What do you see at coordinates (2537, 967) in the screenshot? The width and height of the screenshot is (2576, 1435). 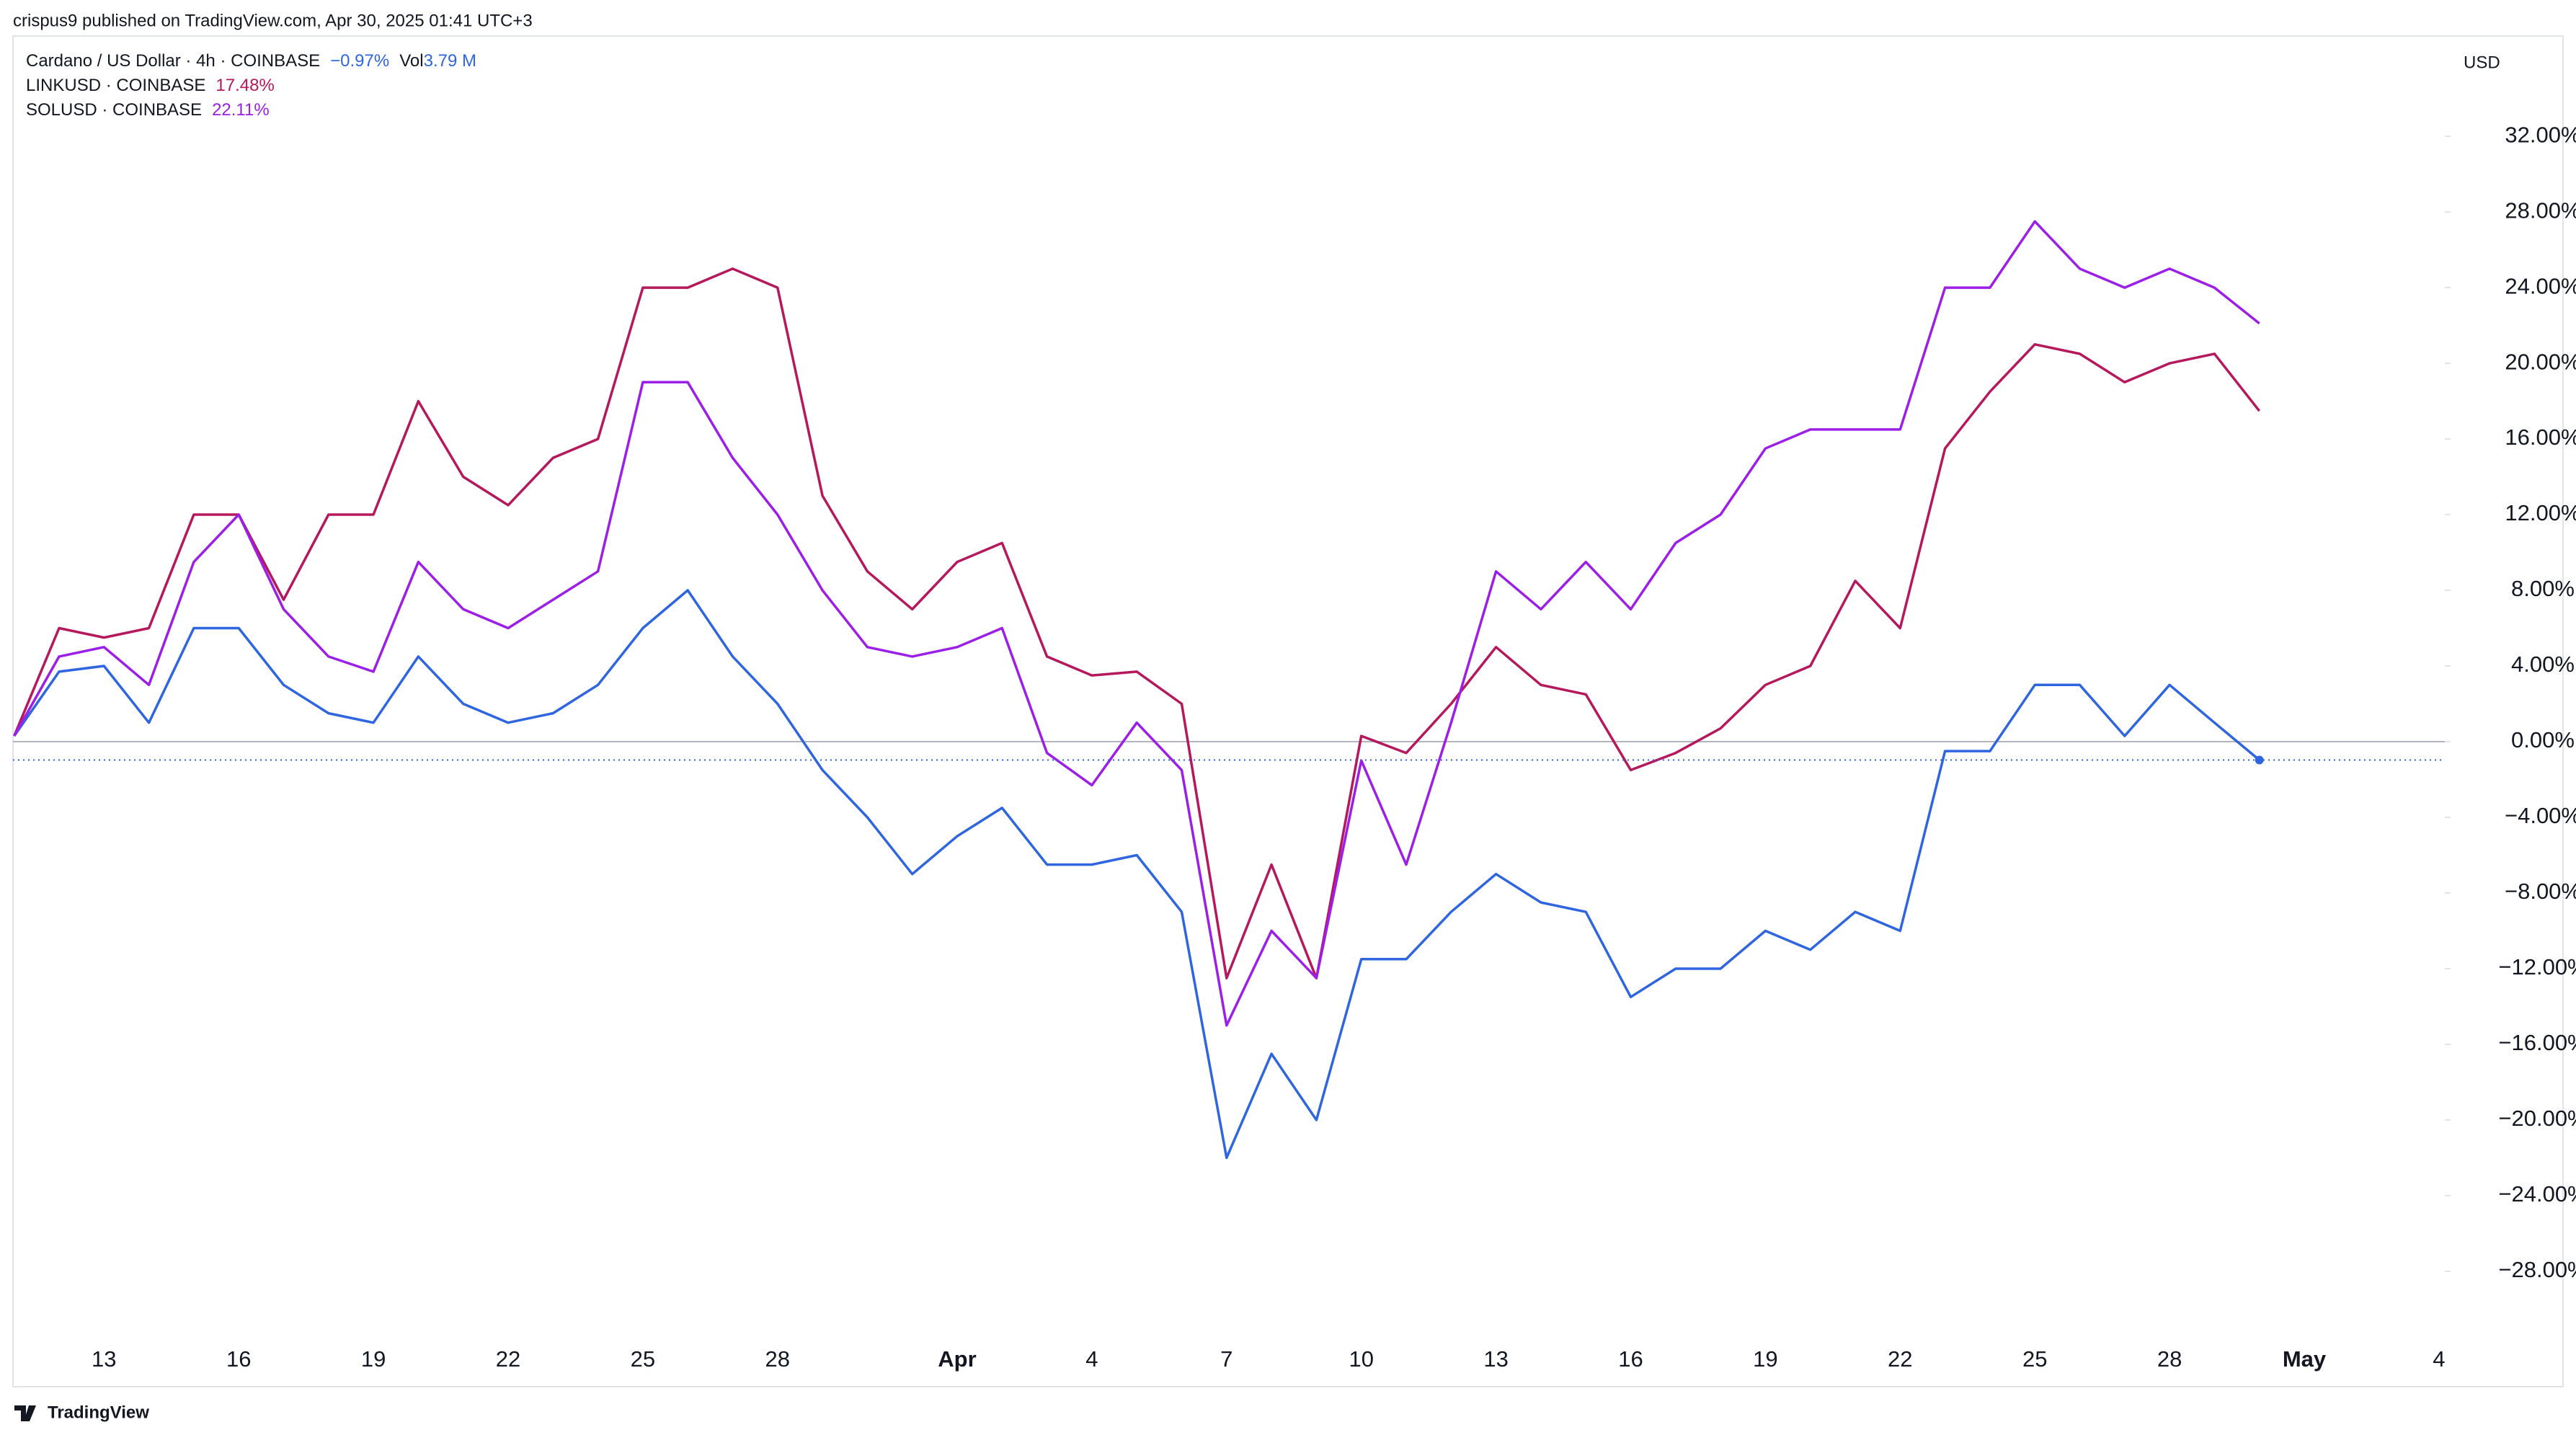 I see `y-tick-label: −12.00%` at bounding box center [2537, 967].